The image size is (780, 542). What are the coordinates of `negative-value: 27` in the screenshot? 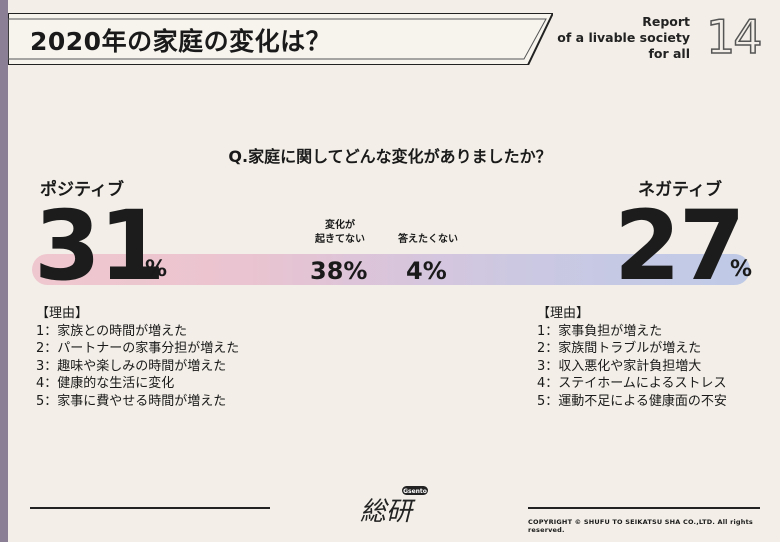 It's located at (679, 246).